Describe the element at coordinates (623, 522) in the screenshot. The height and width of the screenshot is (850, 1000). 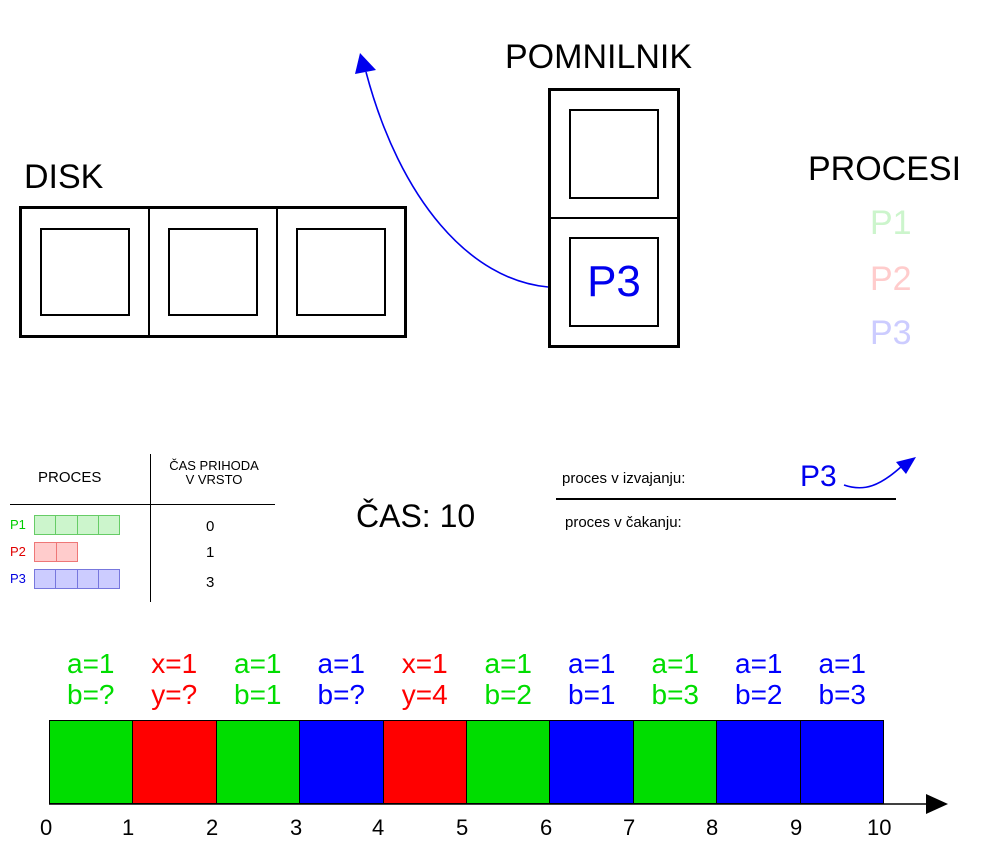
I see `waiting-label: proces v čakanju:` at that location.